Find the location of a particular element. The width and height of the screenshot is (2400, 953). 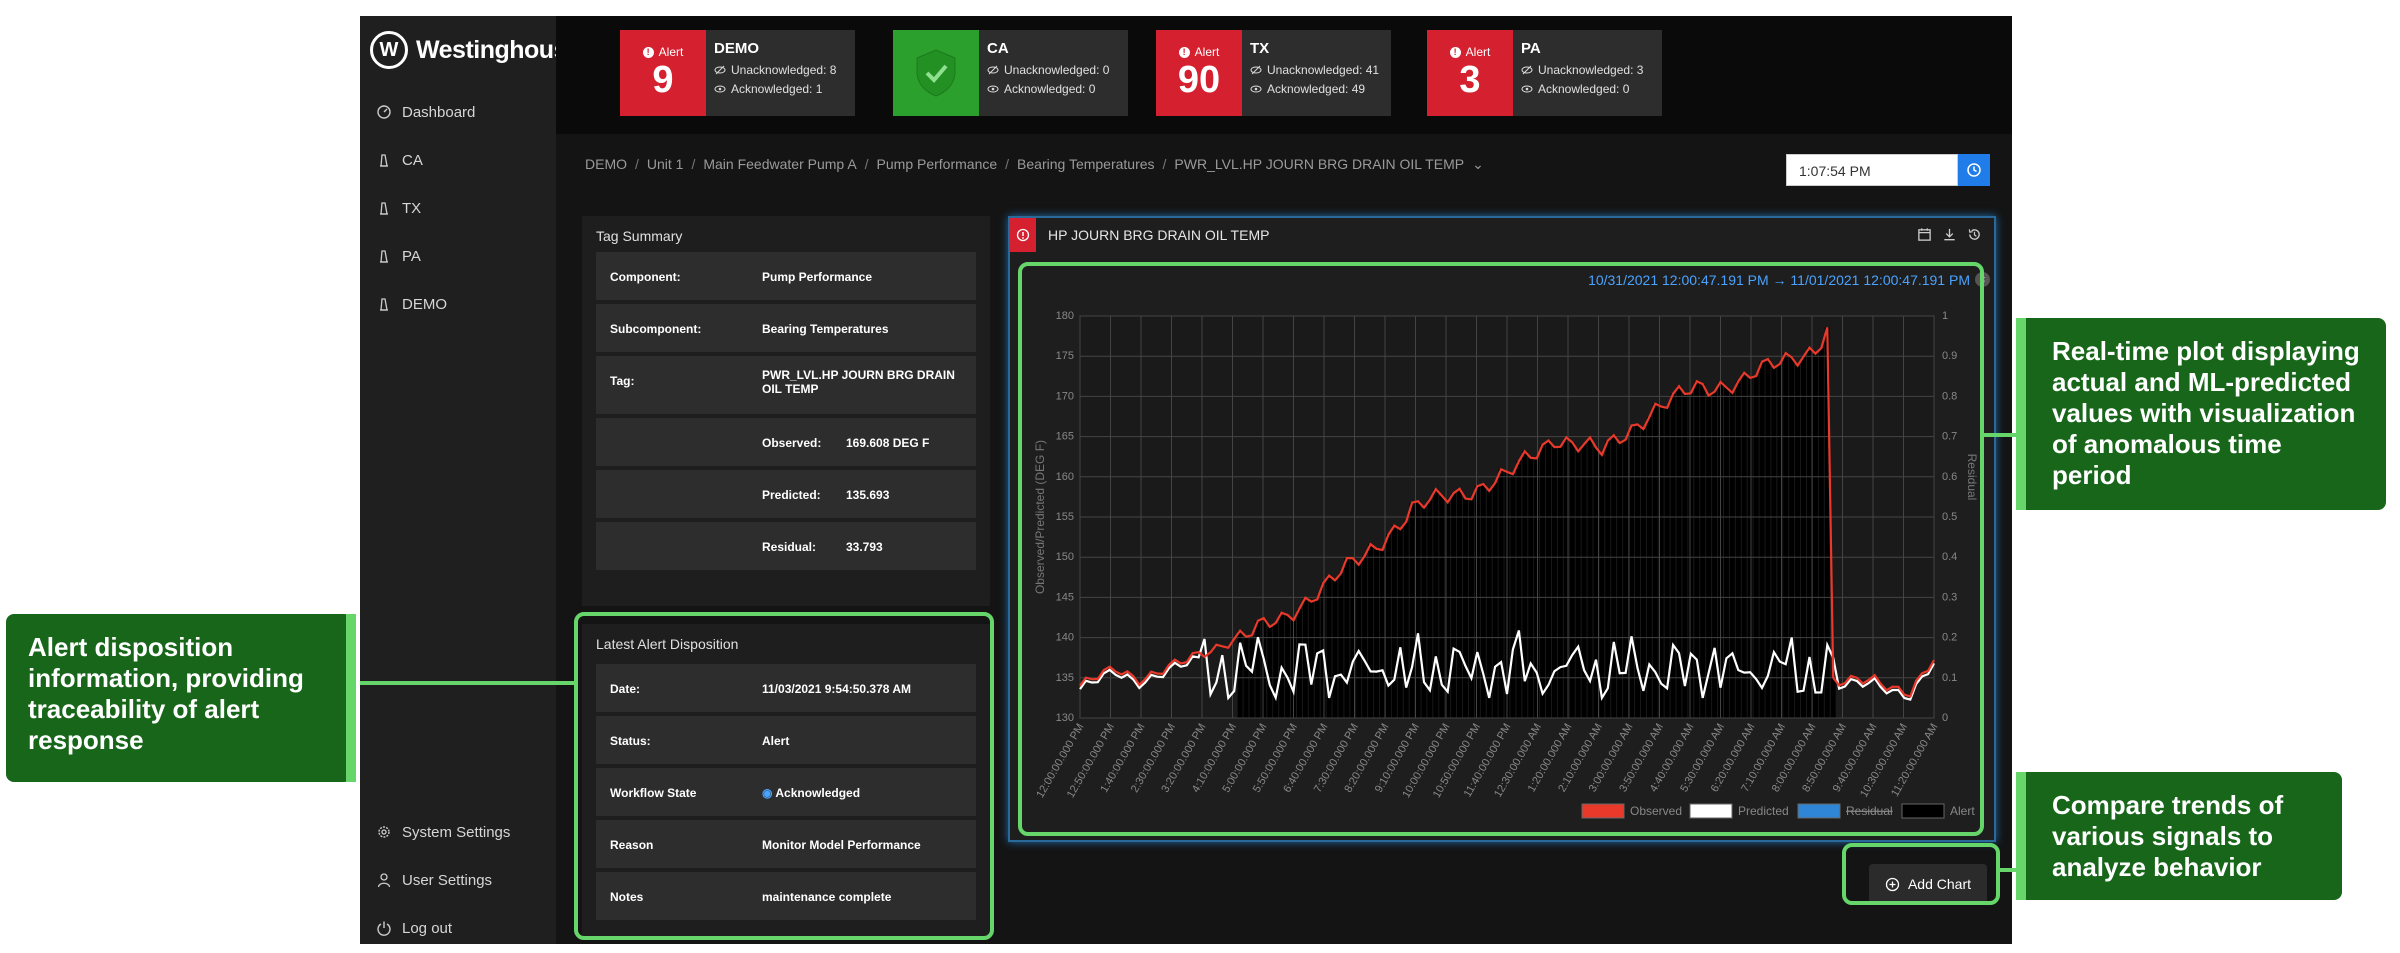

alert-site-name: CA is located at coordinates (998, 48).